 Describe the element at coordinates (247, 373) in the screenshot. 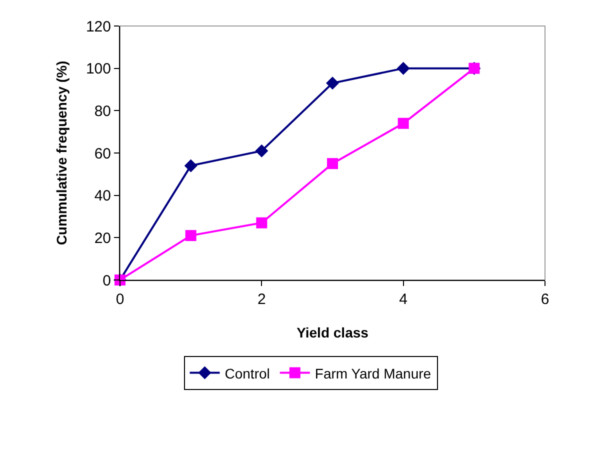

I see `legend-label: Control` at that location.